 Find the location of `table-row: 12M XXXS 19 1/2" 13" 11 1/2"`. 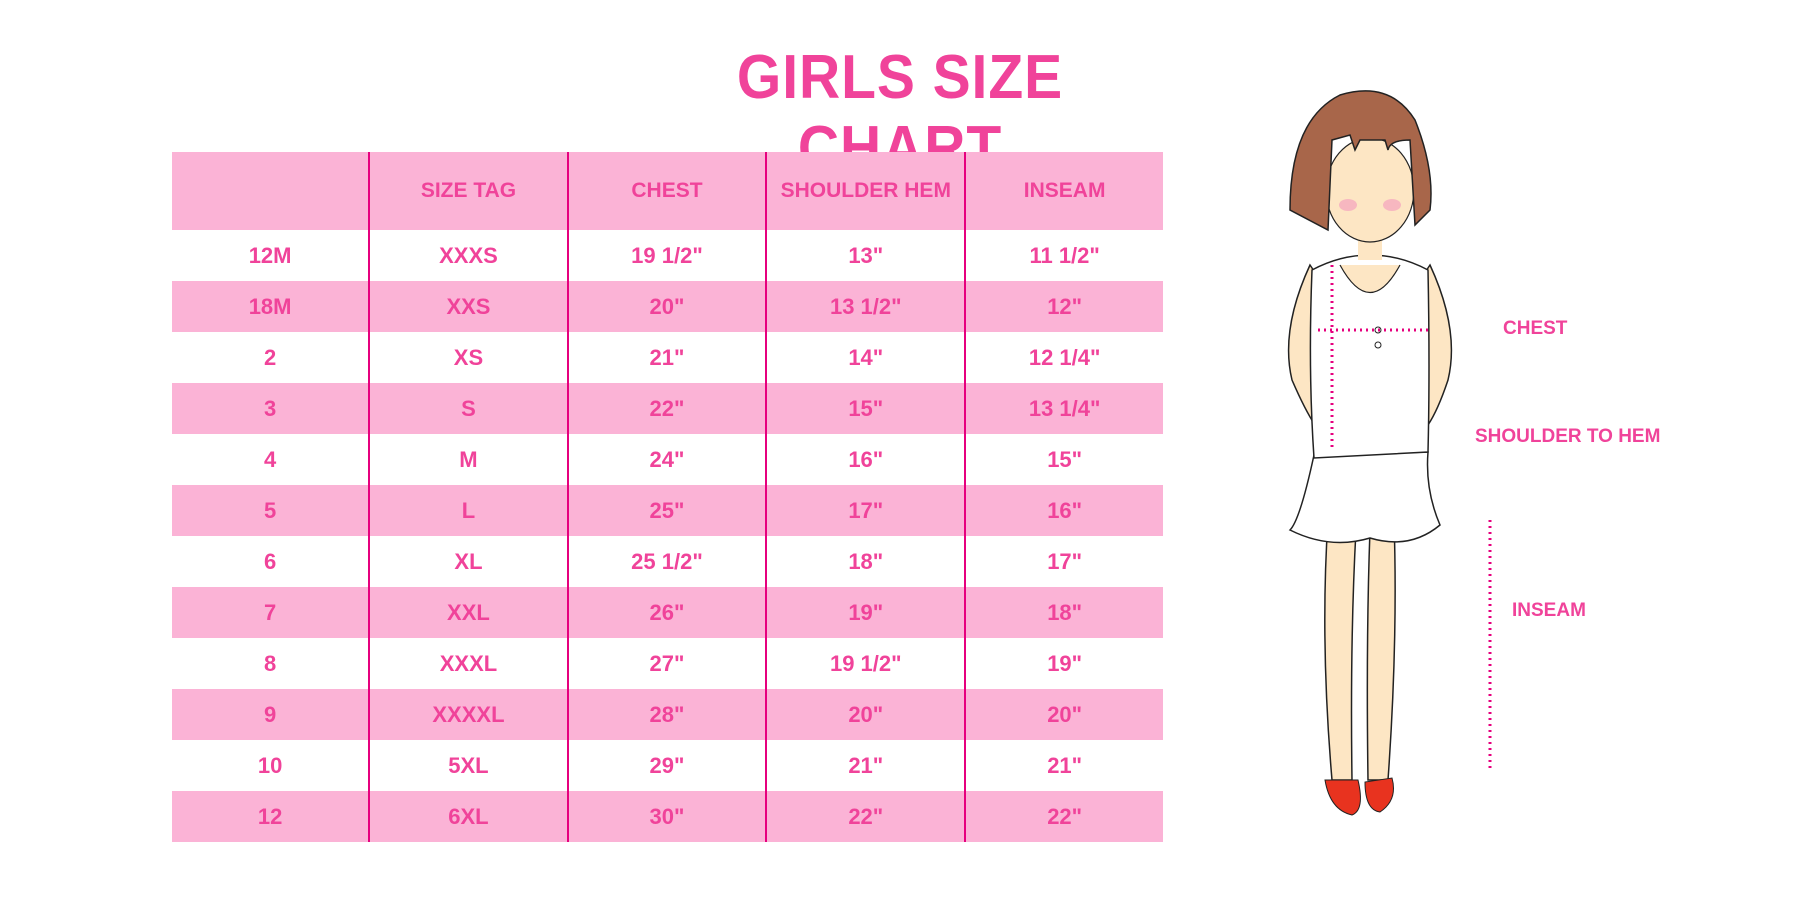

table-row: 12M XXXS 19 1/2" 13" 11 1/2" is located at coordinates (667, 255).